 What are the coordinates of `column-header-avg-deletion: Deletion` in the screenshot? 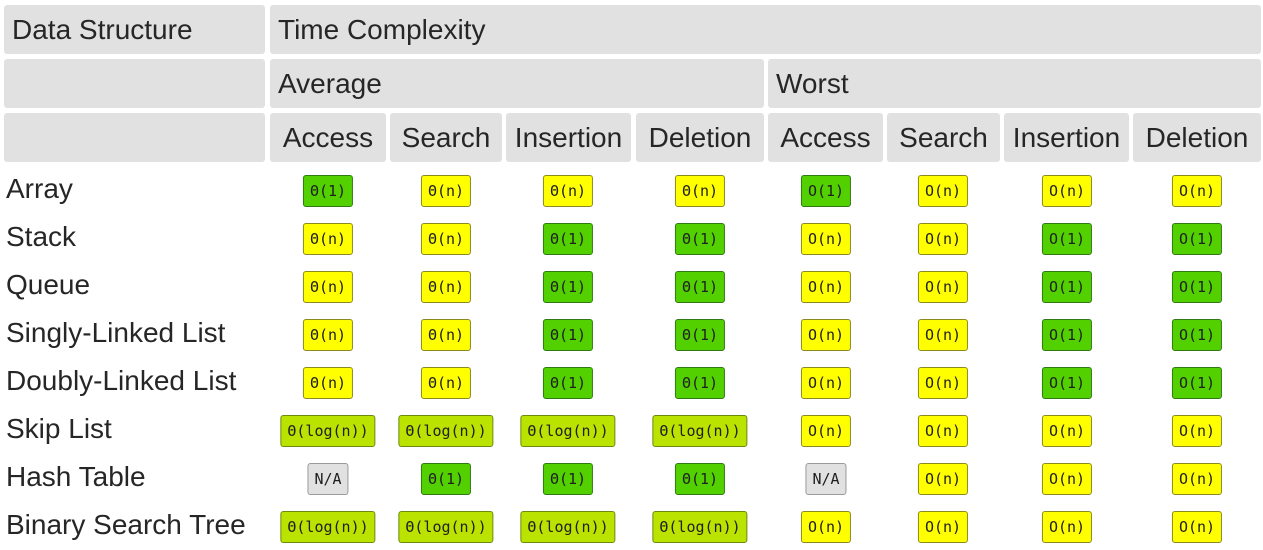 It's located at (700, 137).